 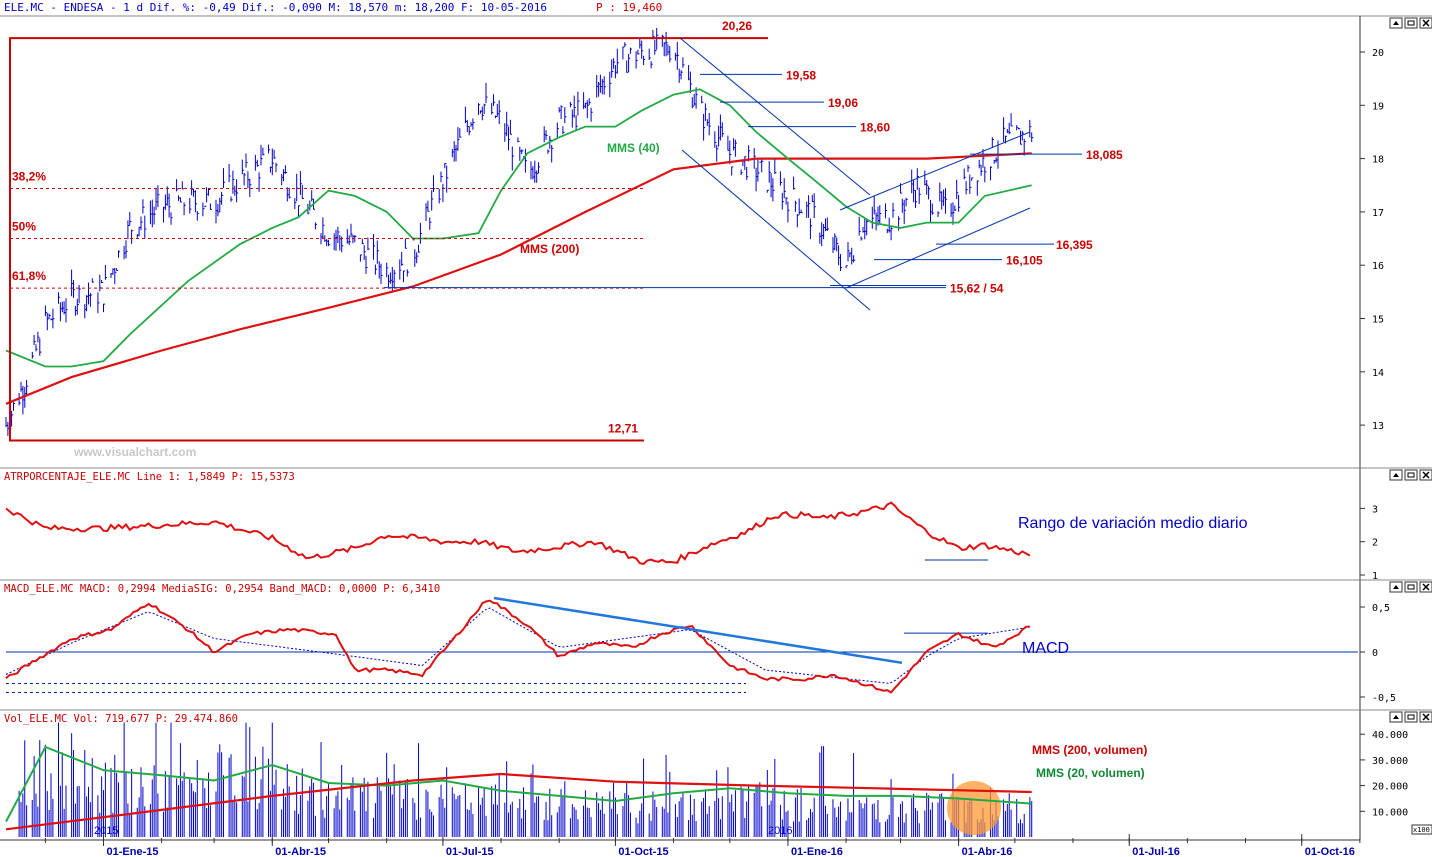 I want to click on volume-bars, so click(x=525, y=779).